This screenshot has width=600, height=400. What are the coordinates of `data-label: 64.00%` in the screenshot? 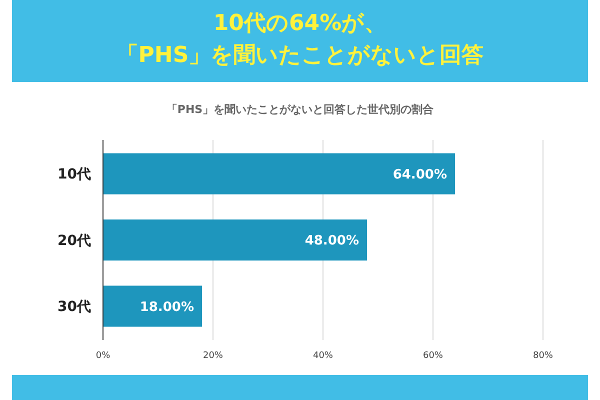 It's located at (419, 174).